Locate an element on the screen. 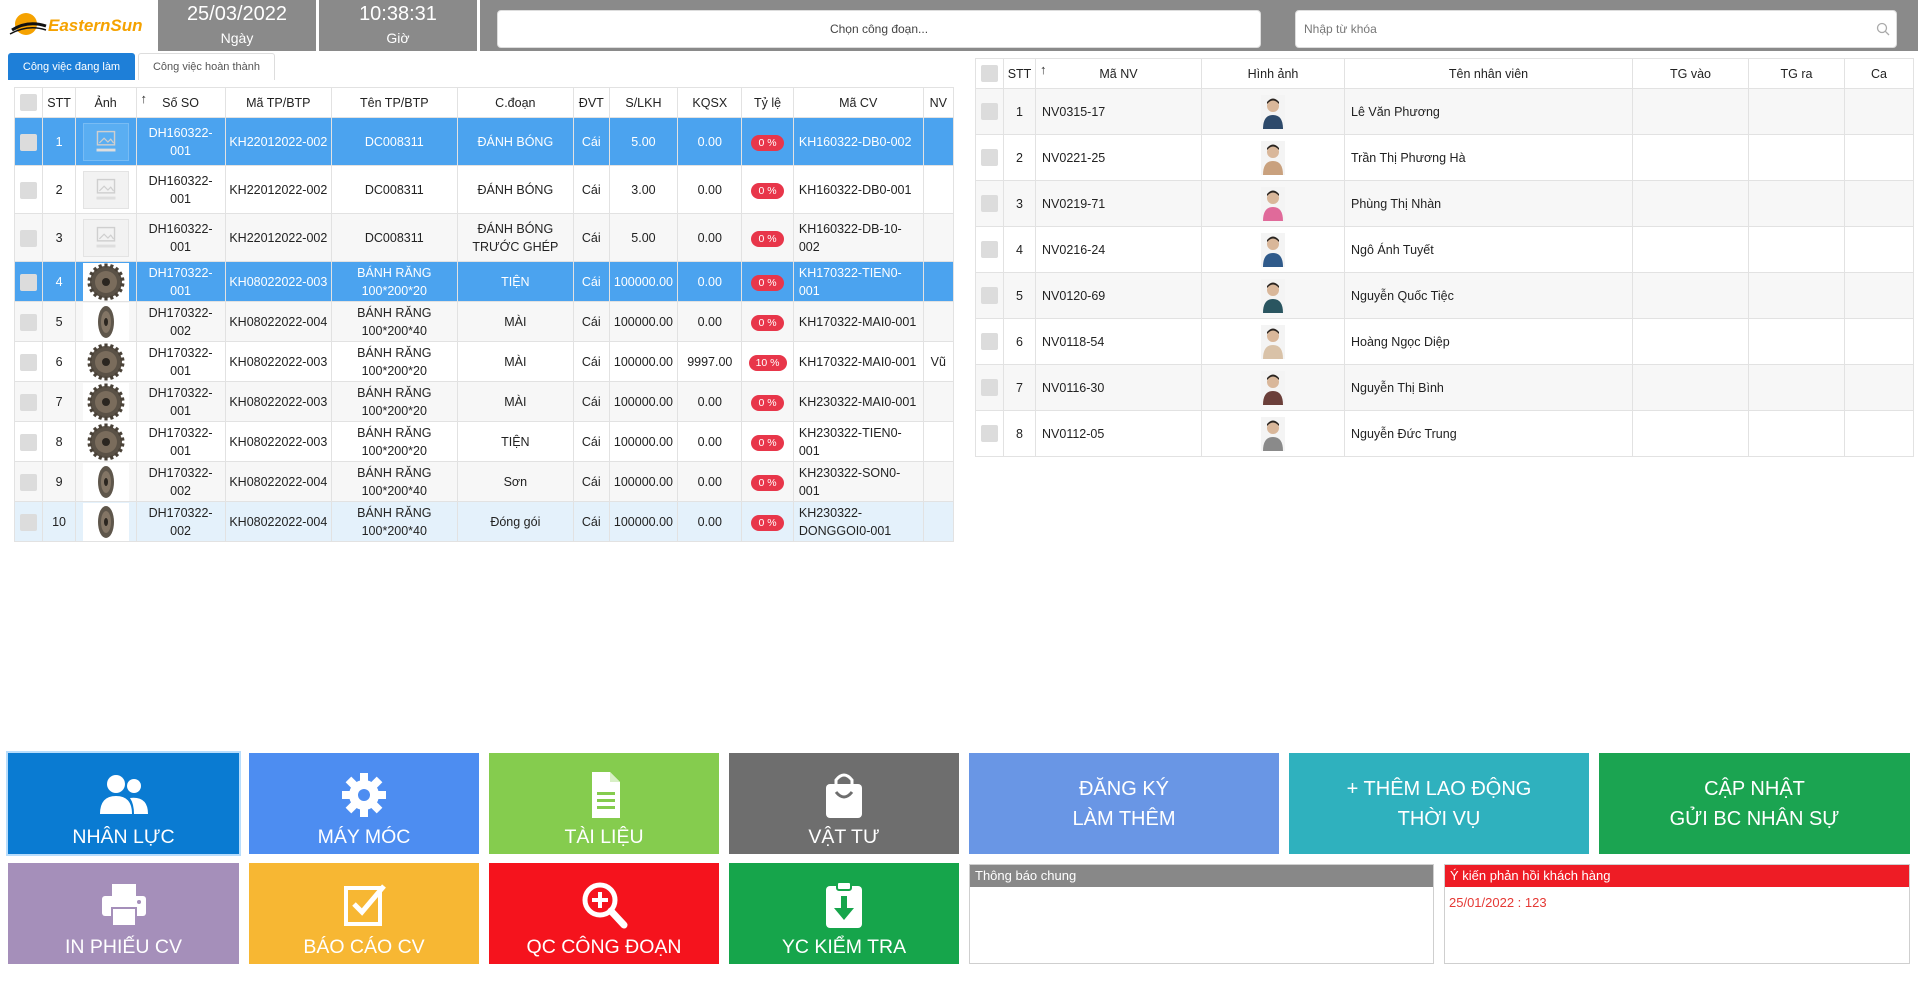 The height and width of the screenshot is (985, 1918). employee-row: 4 NV0216-24 Ngô Ánh Tuyết is located at coordinates (1444, 249).